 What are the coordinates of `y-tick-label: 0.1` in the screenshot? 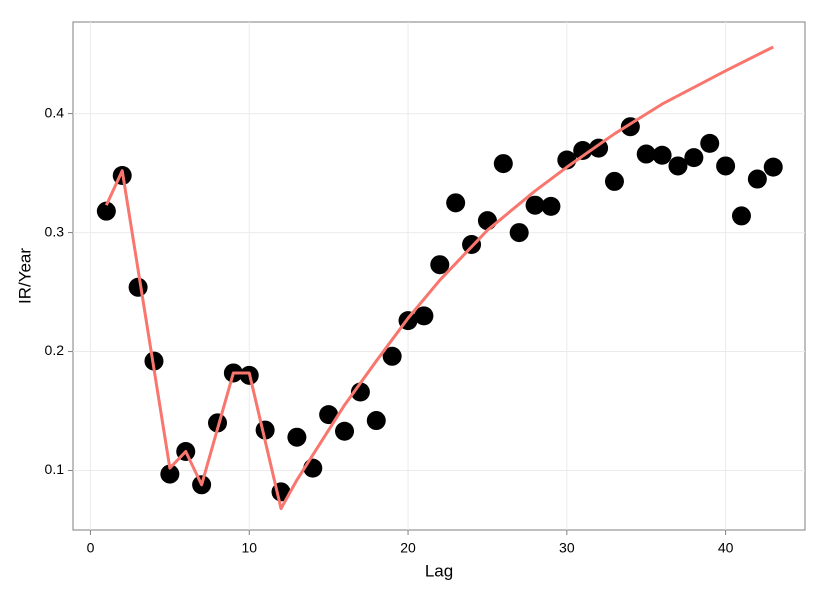 It's located at (55, 469).